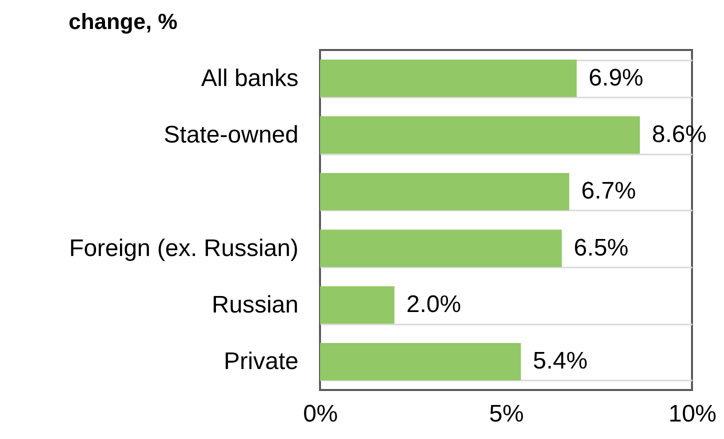  Describe the element at coordinates (249, 78) in the screenshot. I see `y-tick-label: All banks` at that location.